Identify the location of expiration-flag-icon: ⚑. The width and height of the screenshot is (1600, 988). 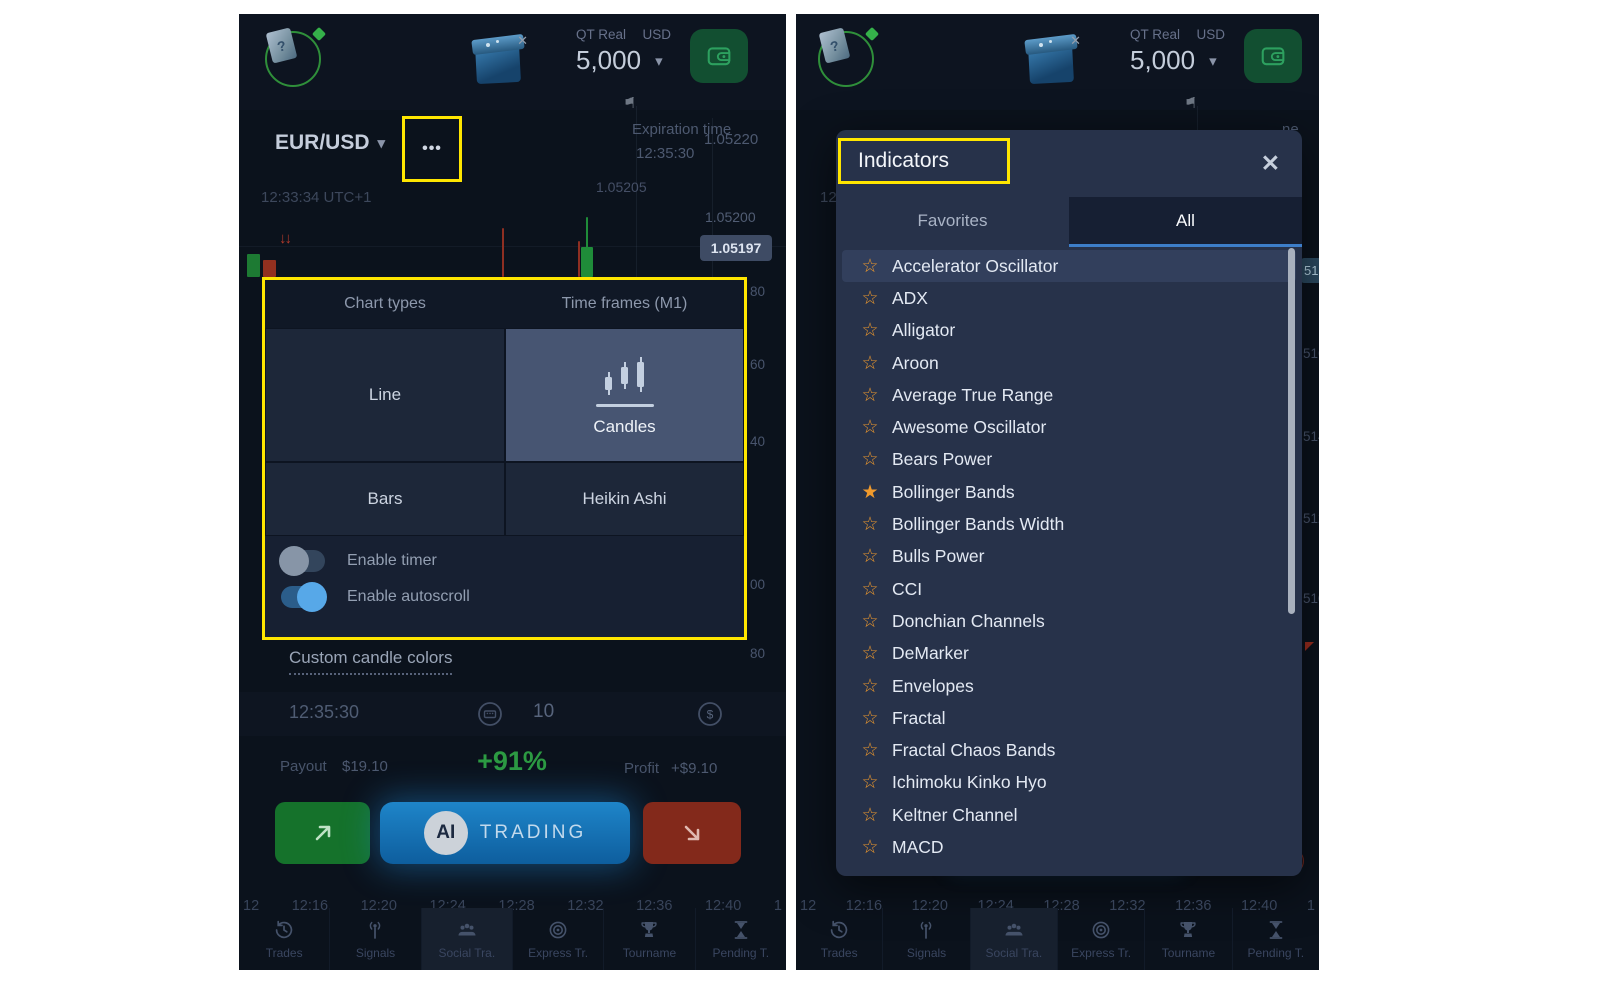
(1191, 103).